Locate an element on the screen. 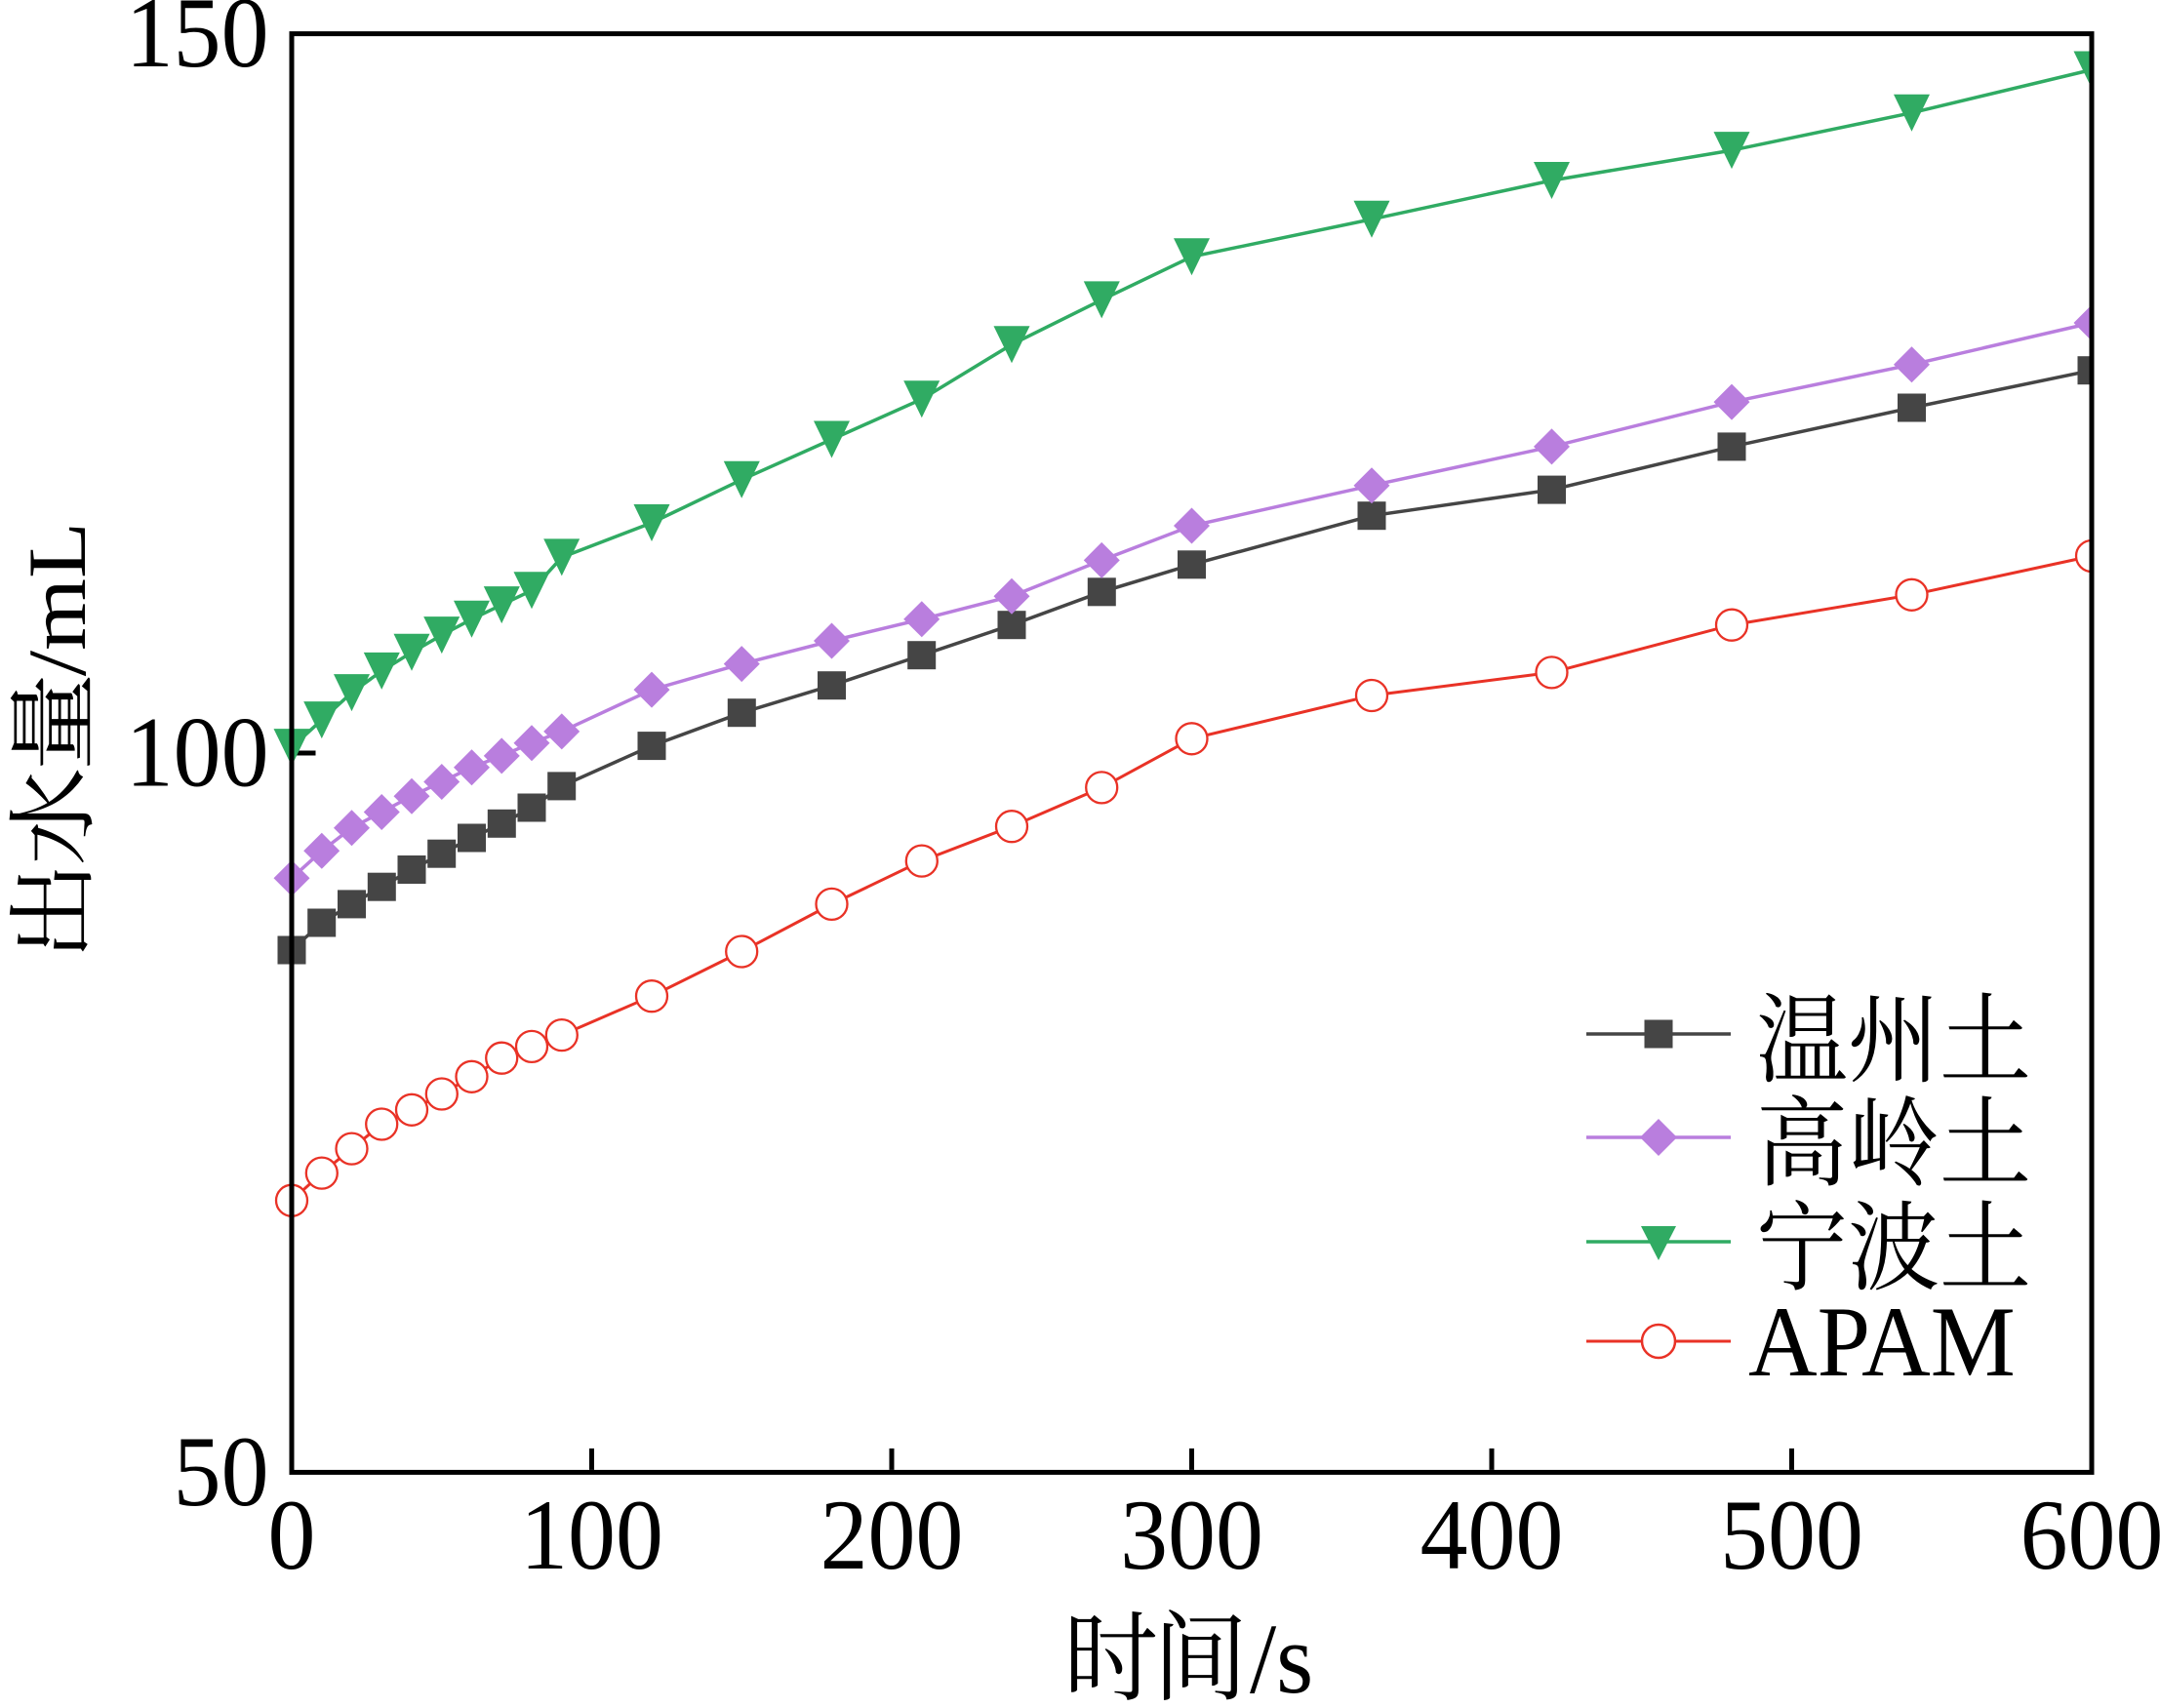 The image size is (2160, 1708). svg-text: 200 is located at coordinates (892, 1535).